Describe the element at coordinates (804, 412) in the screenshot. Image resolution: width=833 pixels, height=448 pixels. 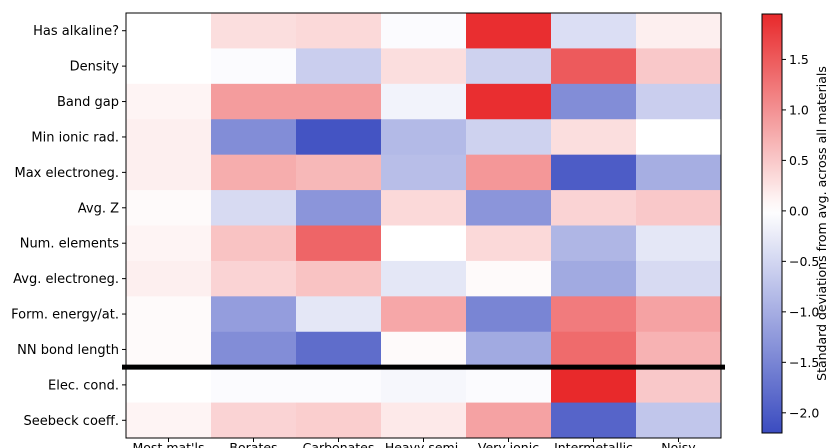
I see `colorbar-tick-label: −2.0` at that location.